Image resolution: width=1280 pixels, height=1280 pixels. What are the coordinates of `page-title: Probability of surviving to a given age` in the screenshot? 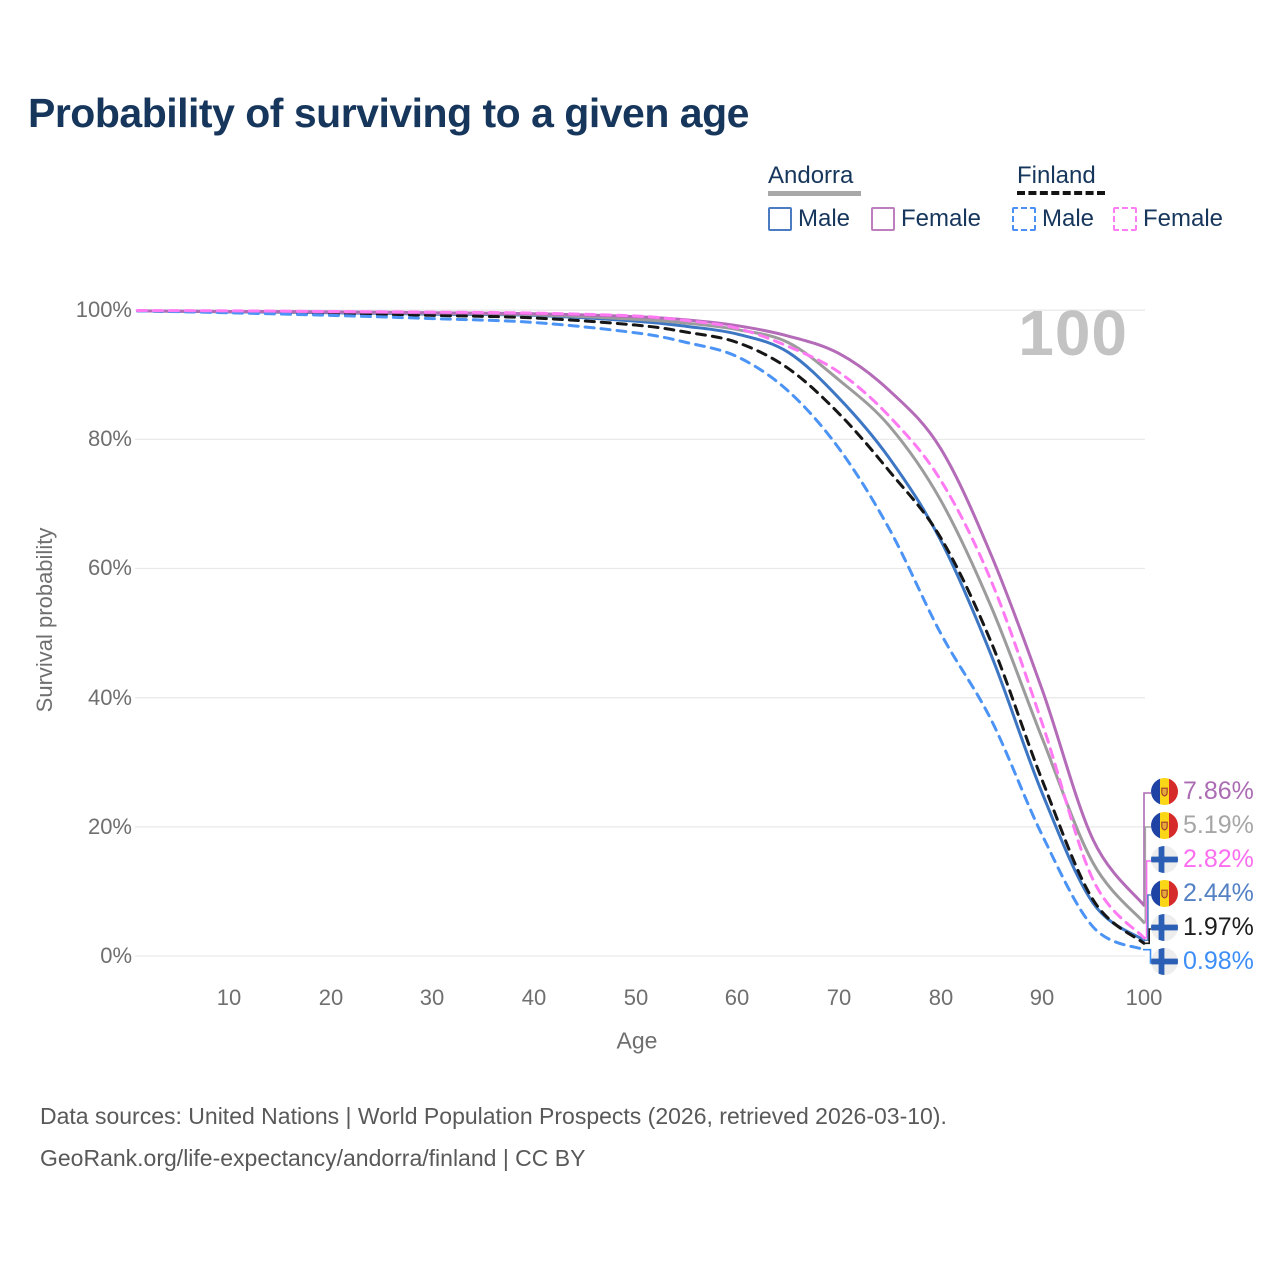 It's located at (388, 113).